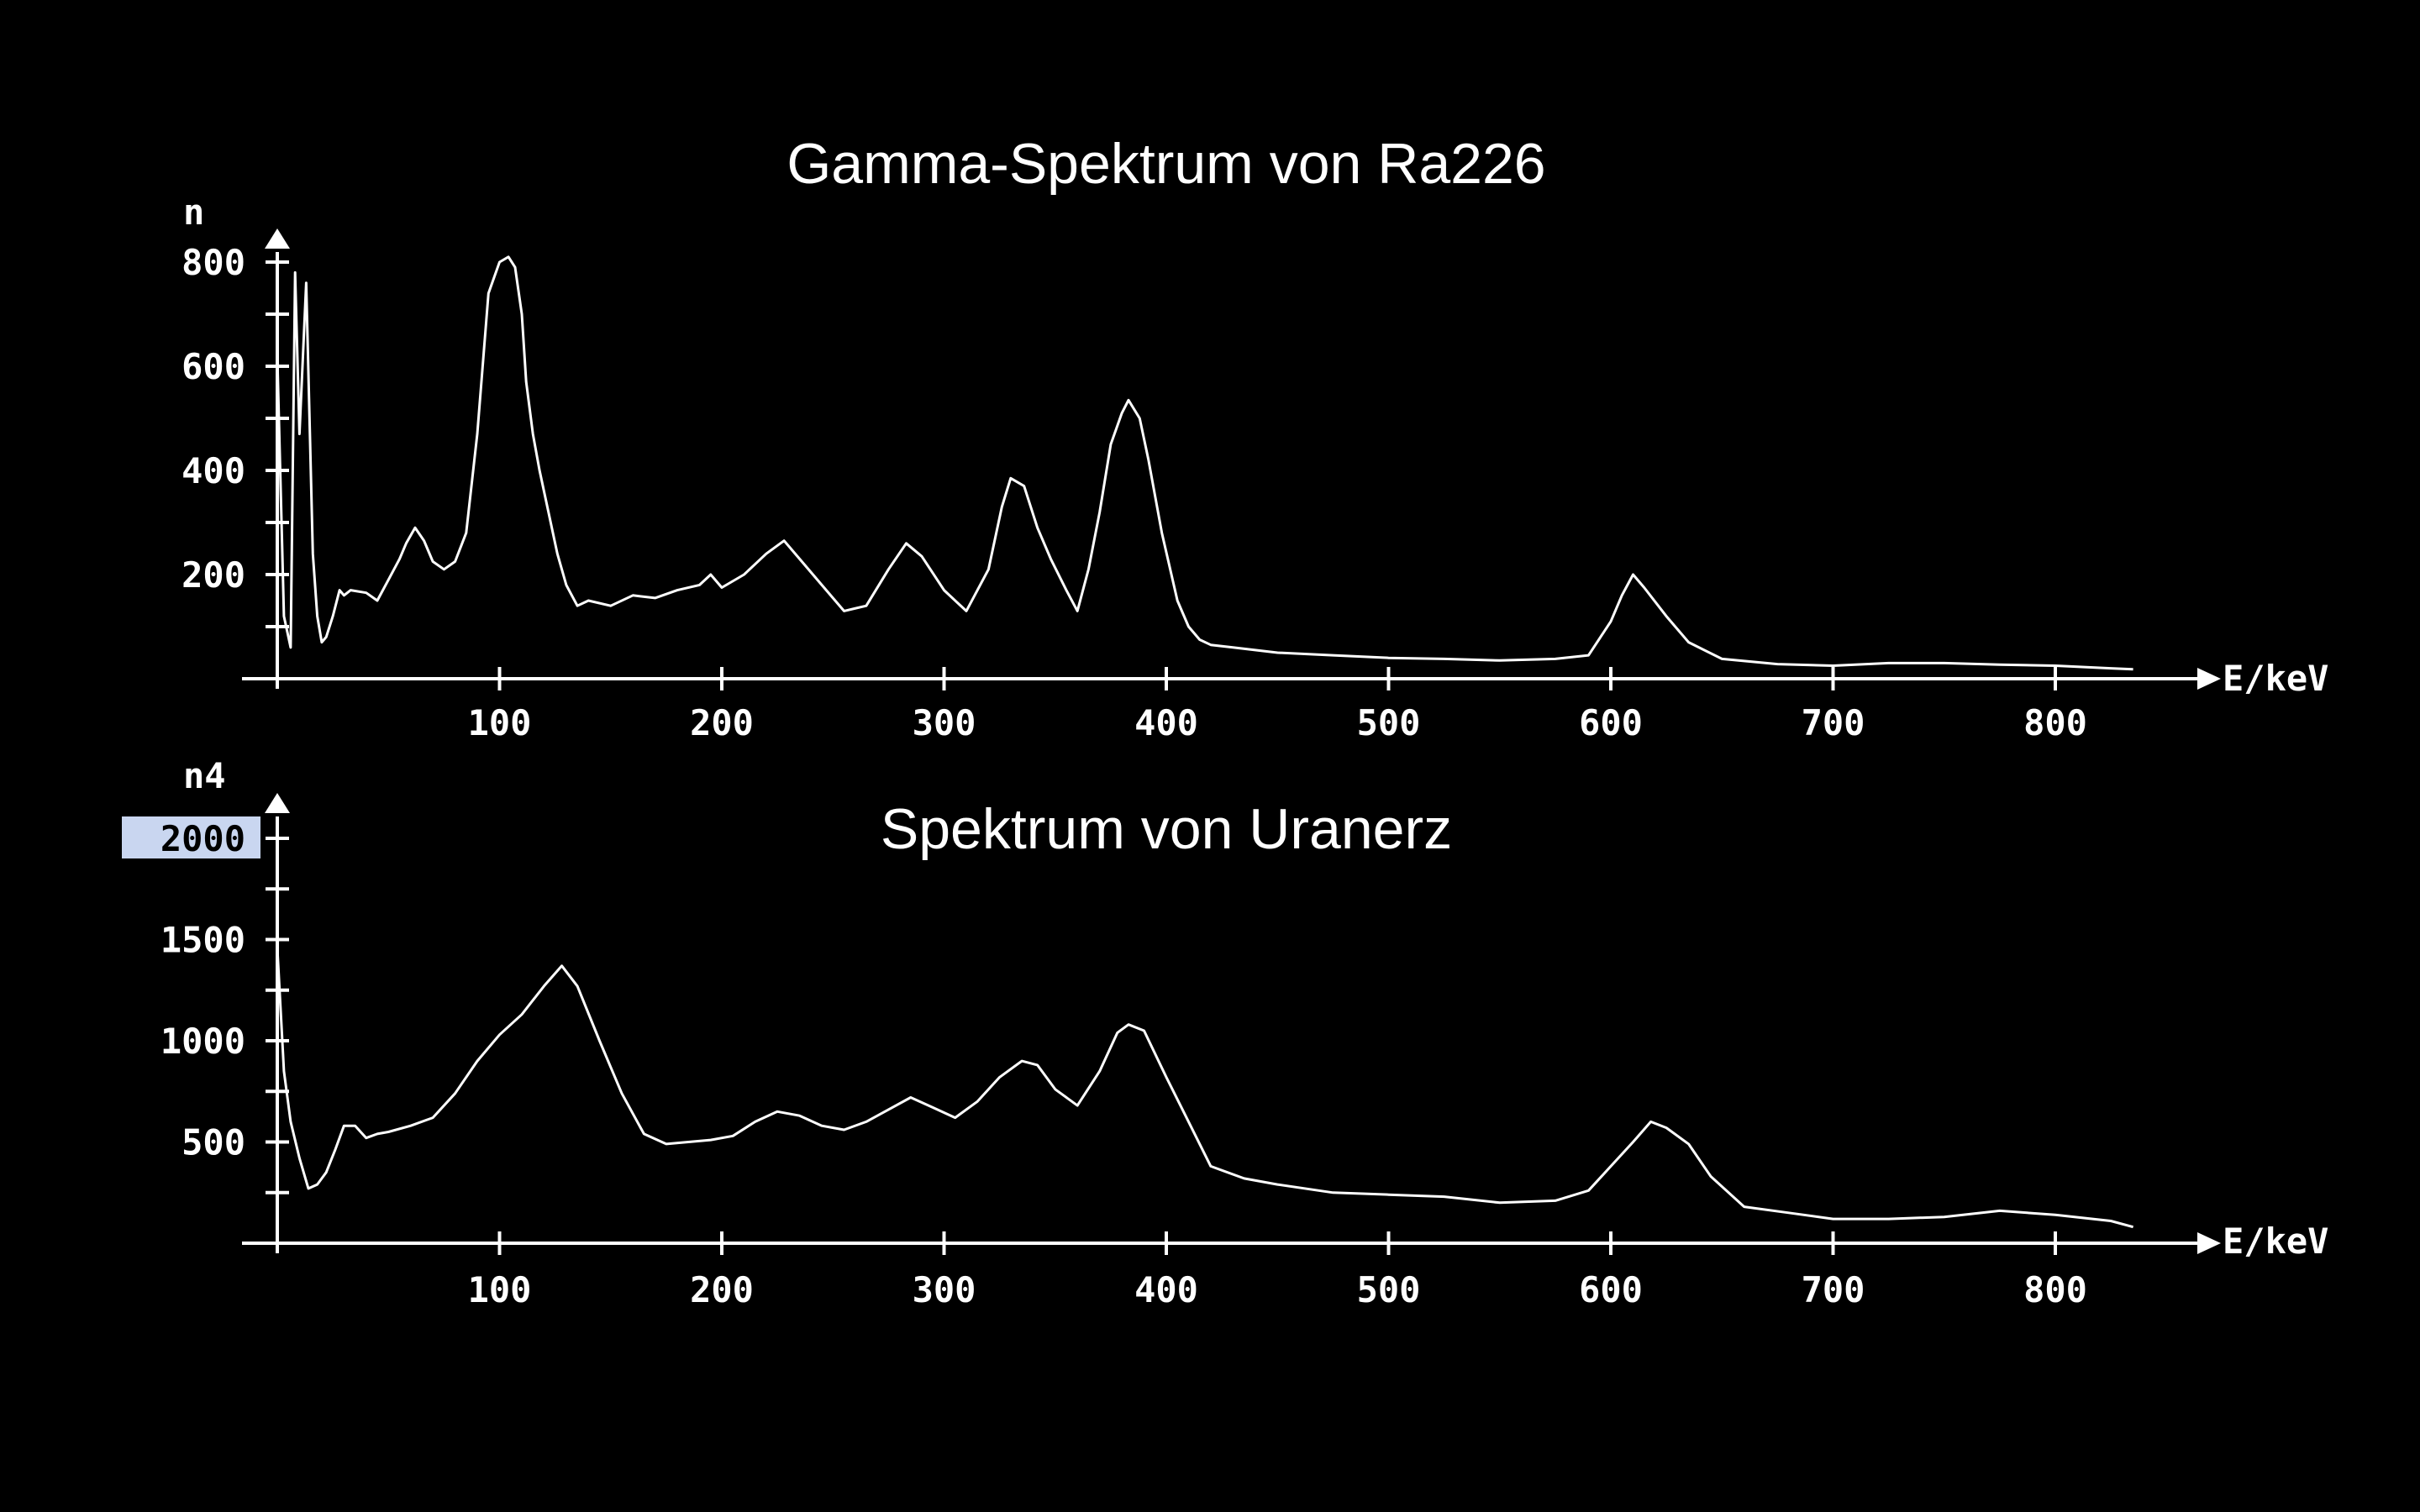 Image resolution: width=2420 pixels, height=1512 pixels. I want to click on y-tick-highlight, so click(191, 837).